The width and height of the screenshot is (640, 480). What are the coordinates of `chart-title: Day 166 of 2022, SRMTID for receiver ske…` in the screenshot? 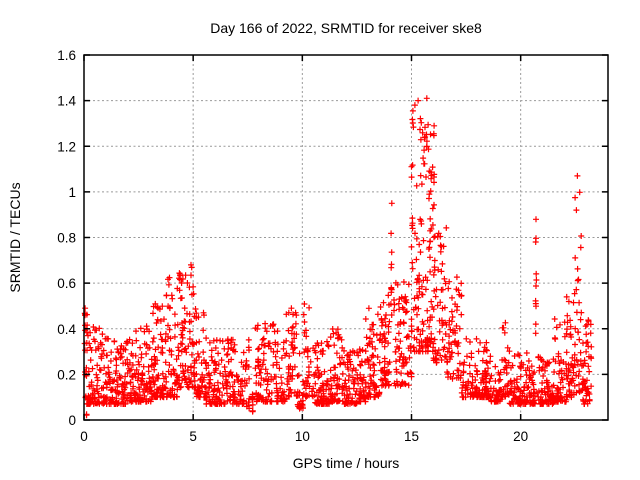 It's located at (346, 28).